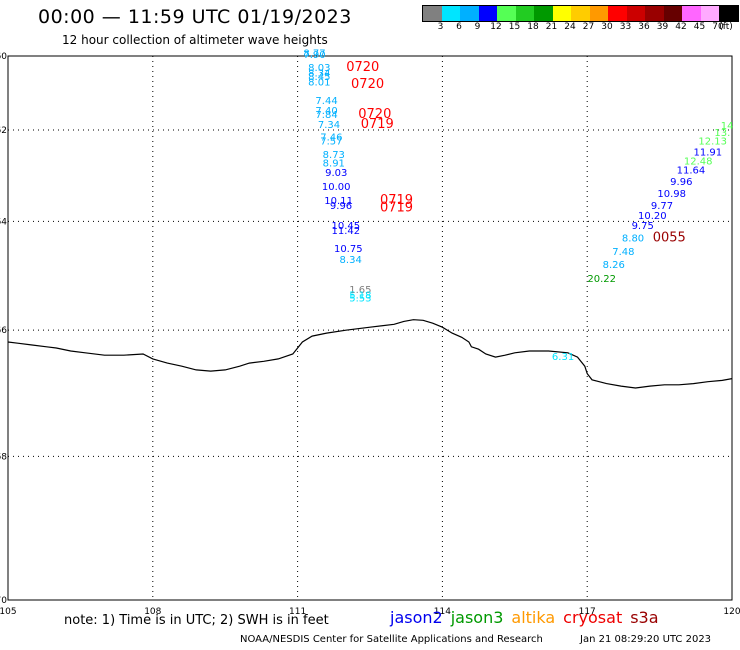 The width and height of the screenshot is (740, 650). What do you see at coordinates (8, 612) in the screenshot?
I see `longitude-tick-label: 105` at bounding box center [8, 612].